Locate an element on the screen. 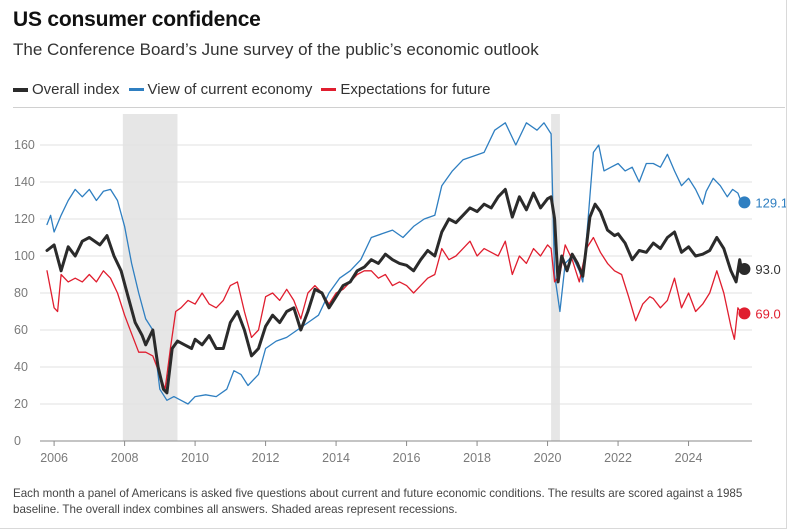 The width and height of the screenshot is (800, 532). y-tick-label: 120 is located at coordinates (24, 219).